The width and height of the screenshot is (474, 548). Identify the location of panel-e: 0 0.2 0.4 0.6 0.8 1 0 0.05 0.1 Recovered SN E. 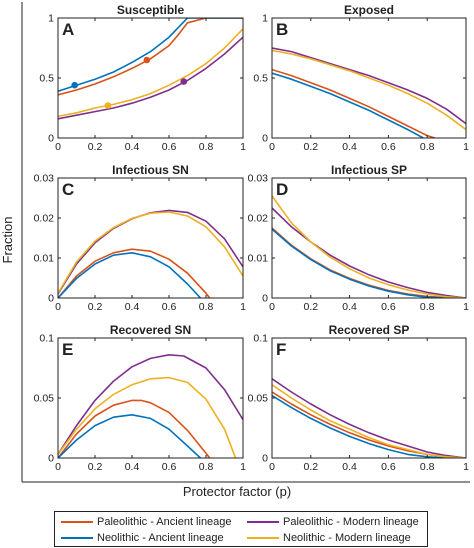
(140, 398).